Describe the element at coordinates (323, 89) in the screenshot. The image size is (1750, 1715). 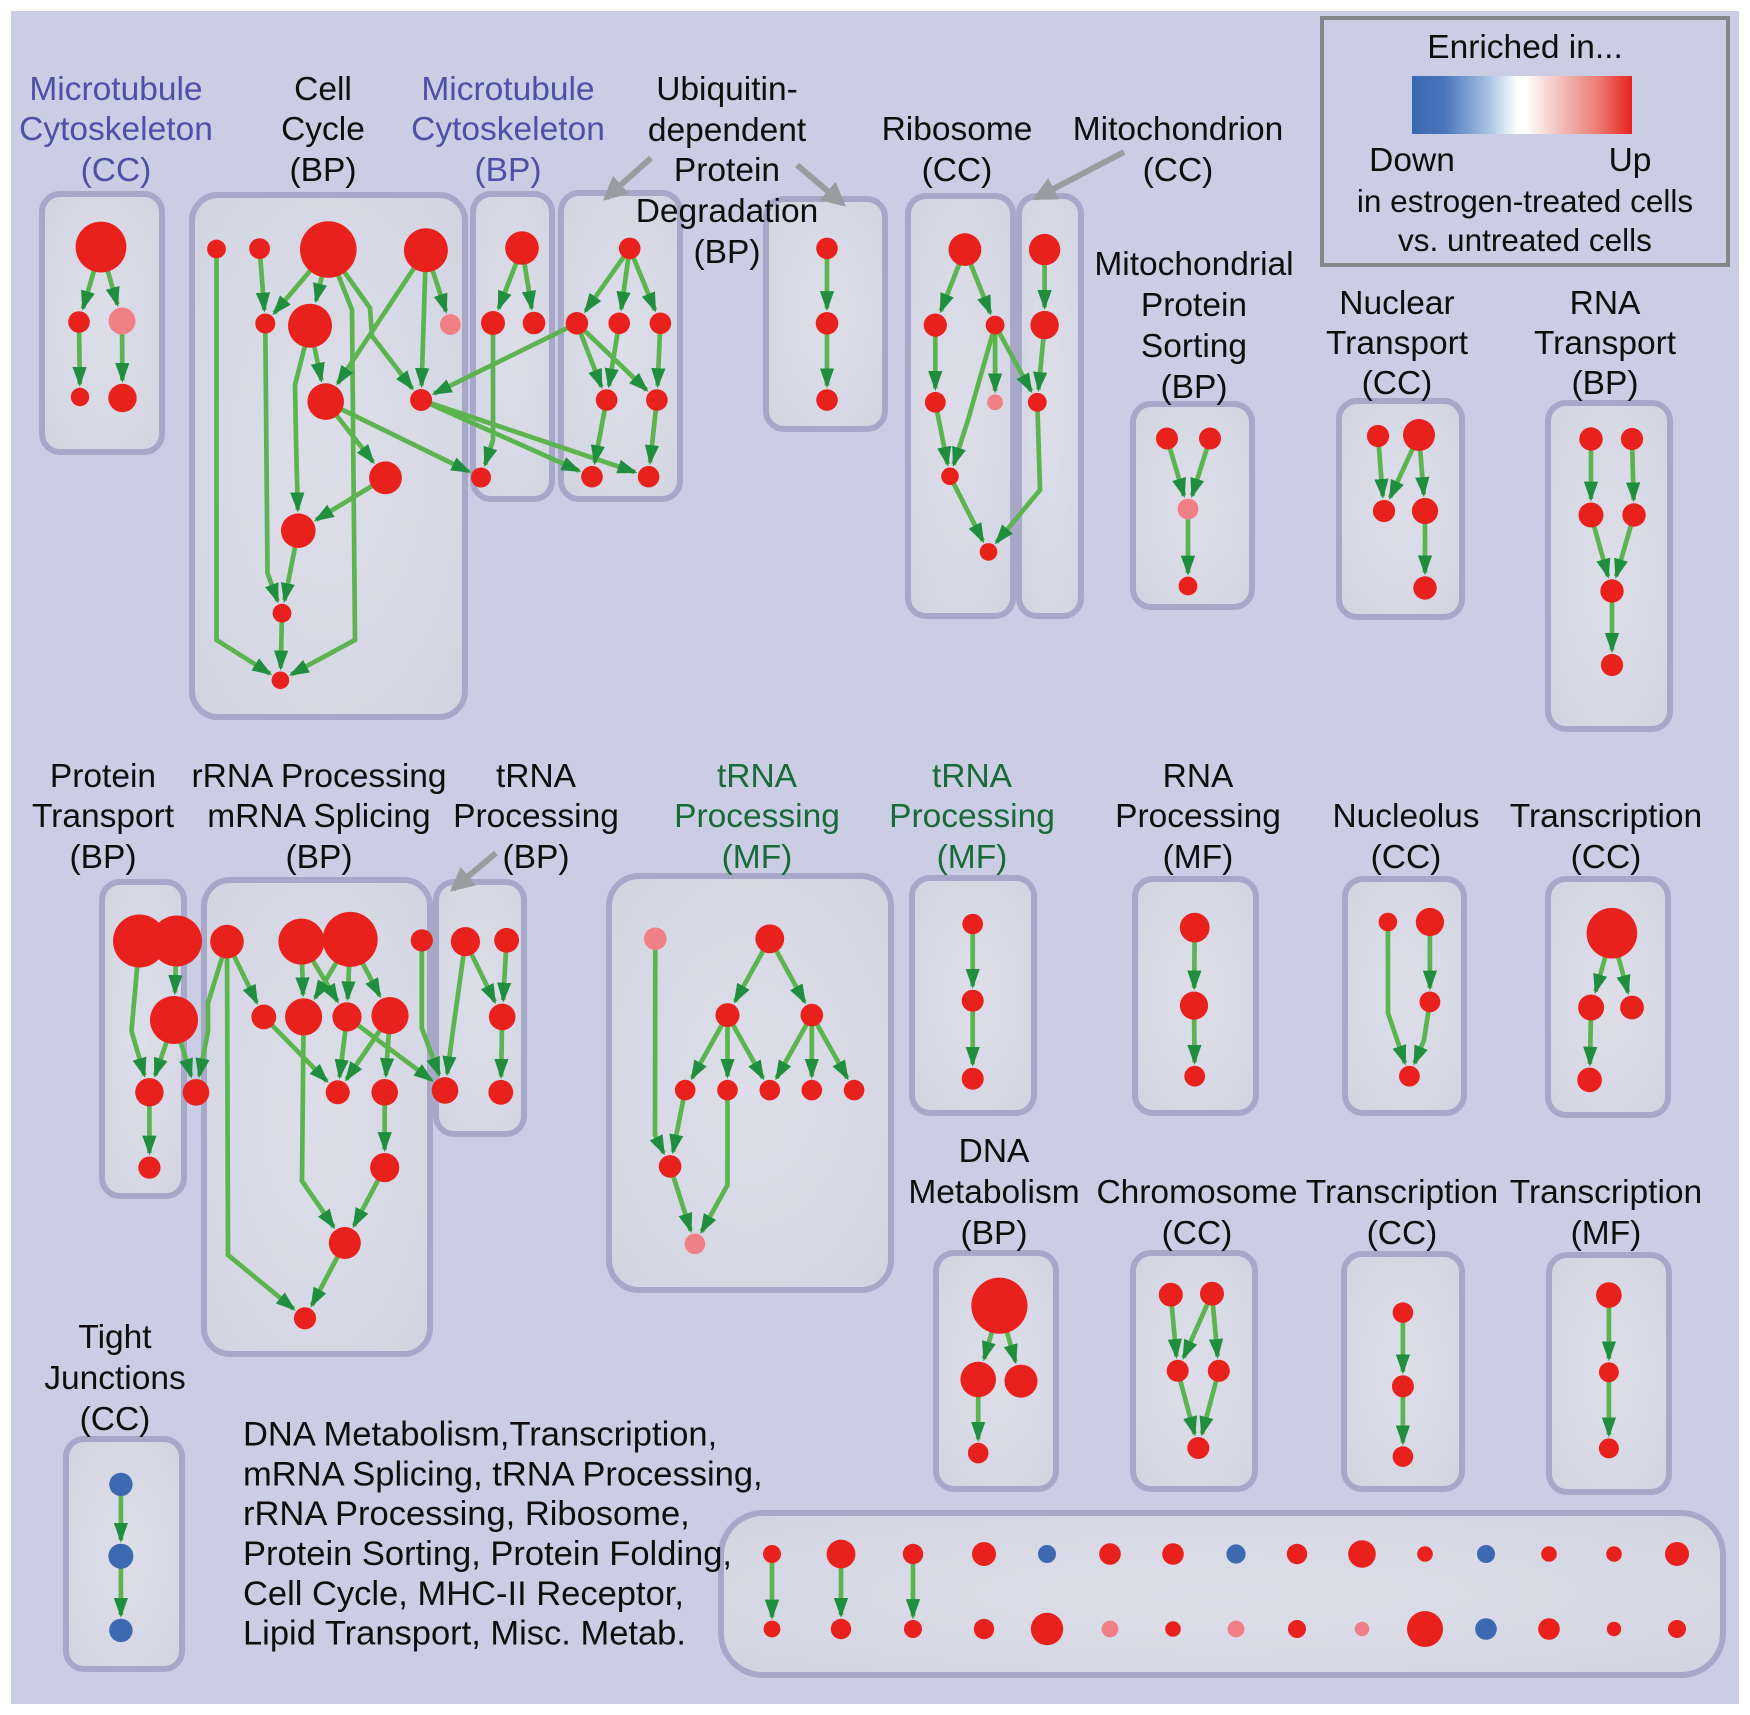
I see `svg-text: Cell` at that location.